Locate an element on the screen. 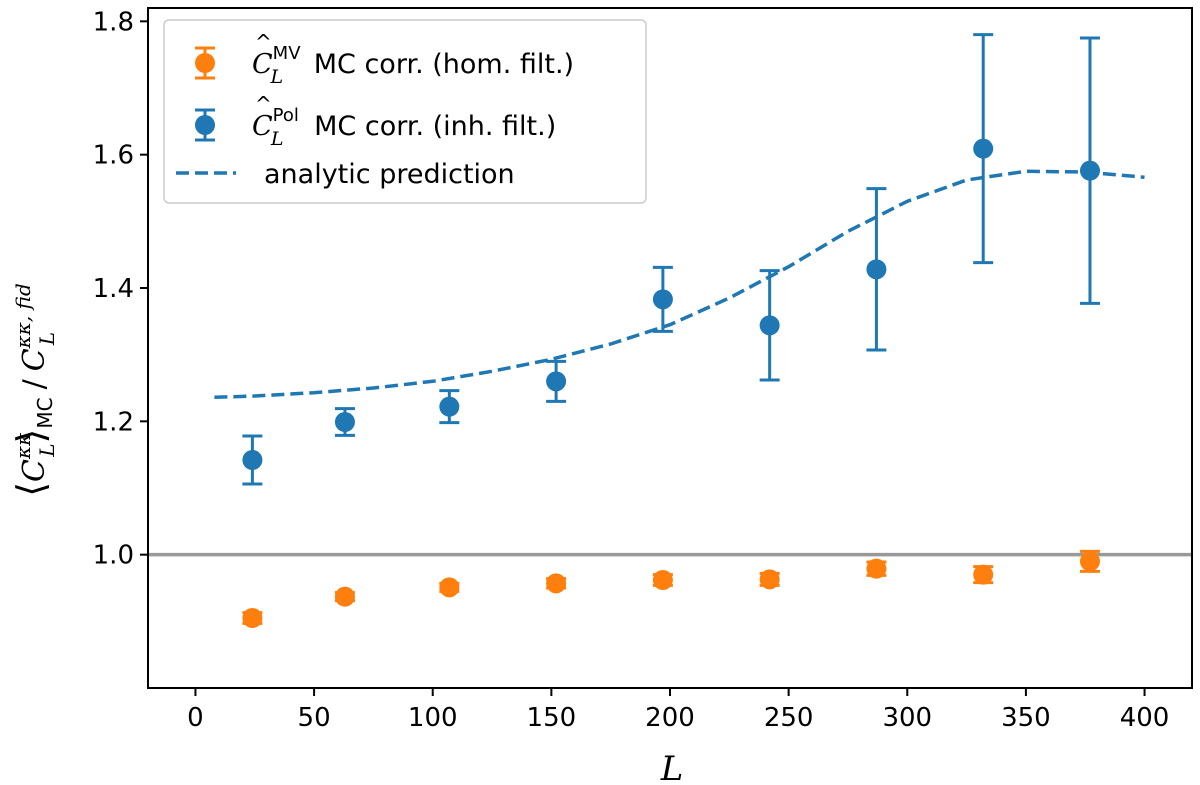  legend-analytic-text: analytic prediction is located at coordinates (389, 174).